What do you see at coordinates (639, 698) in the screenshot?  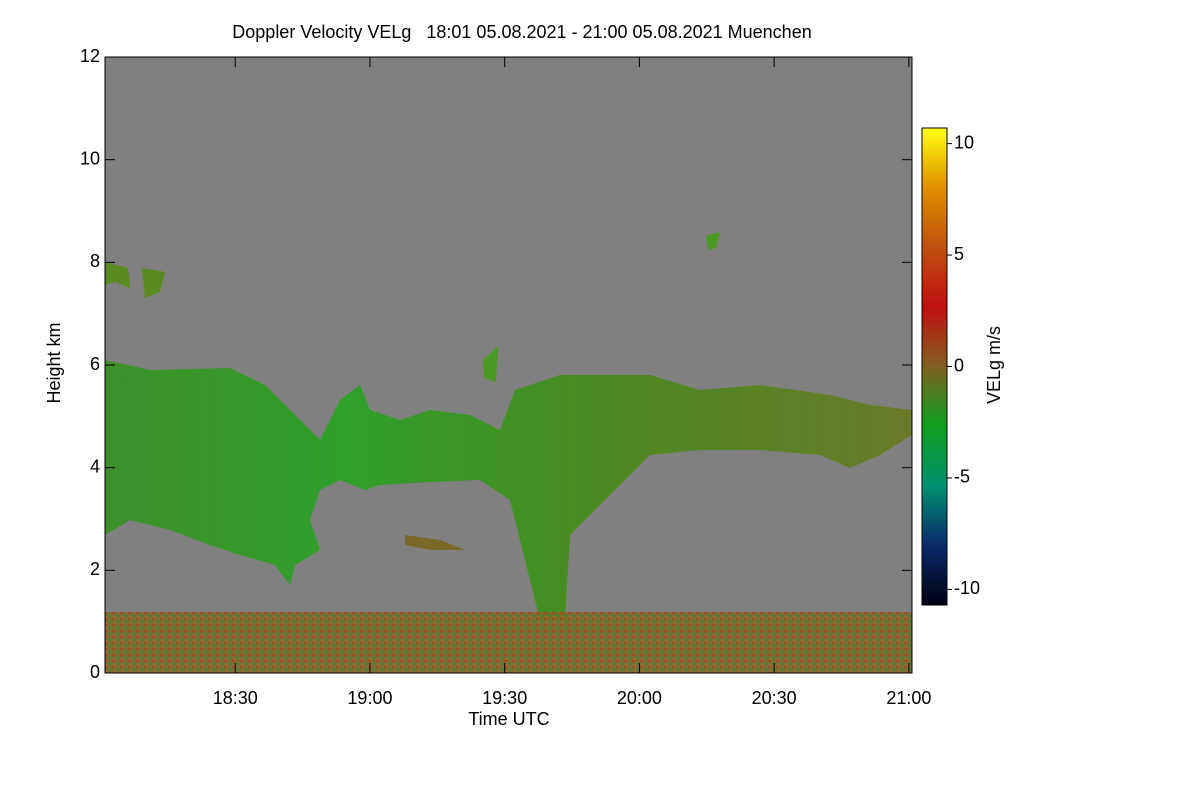 I see `x-tick-label: 20:00` at bounding box center [639, 698].